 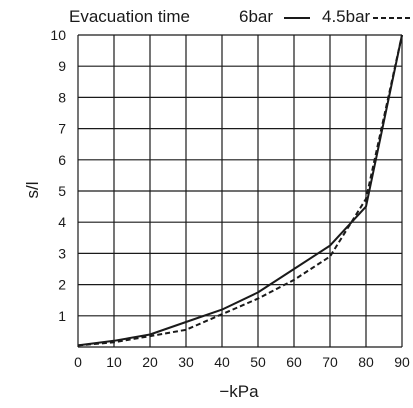 What do you see at coordinates (62, 129) in the screenshot?
I see `y-tick-label: 7` at bounding box center [62, 129].